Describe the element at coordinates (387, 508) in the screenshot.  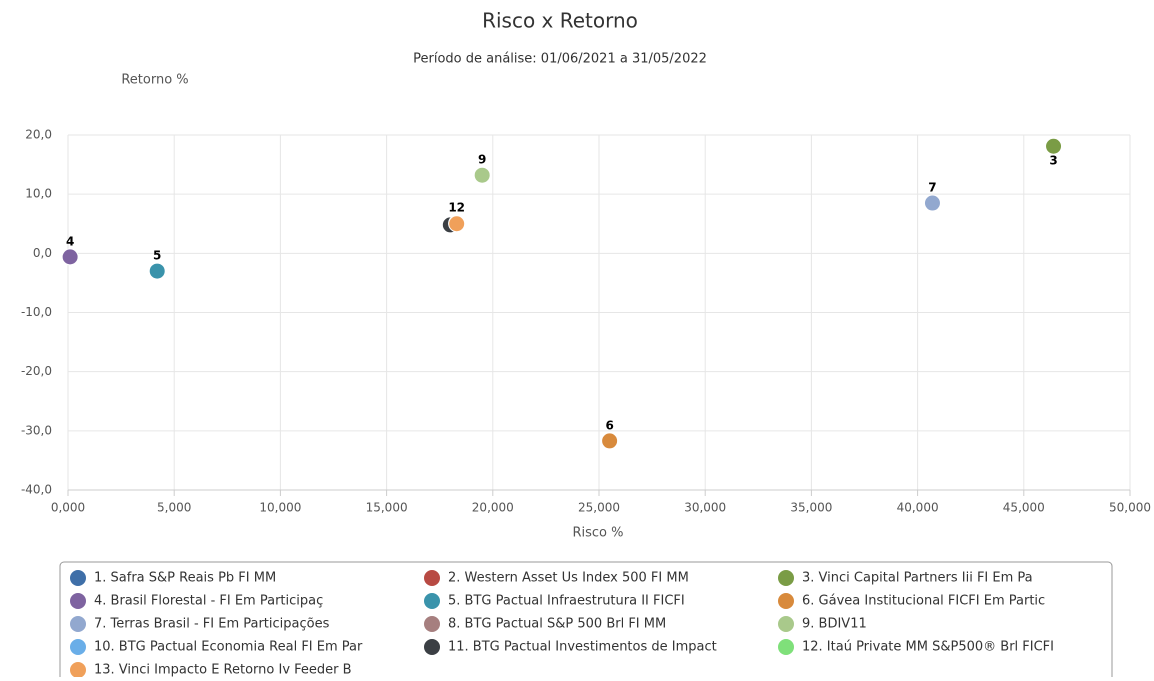
I see `x-tick-label: 15,000` at that location.